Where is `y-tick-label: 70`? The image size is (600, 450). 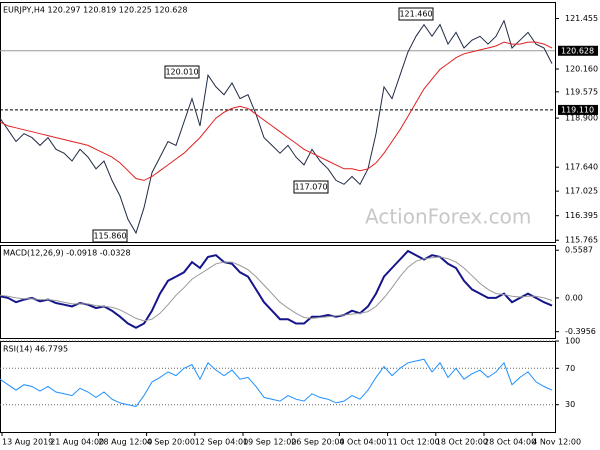
y-tick-label: 70 is located at coordinates (570, 368).